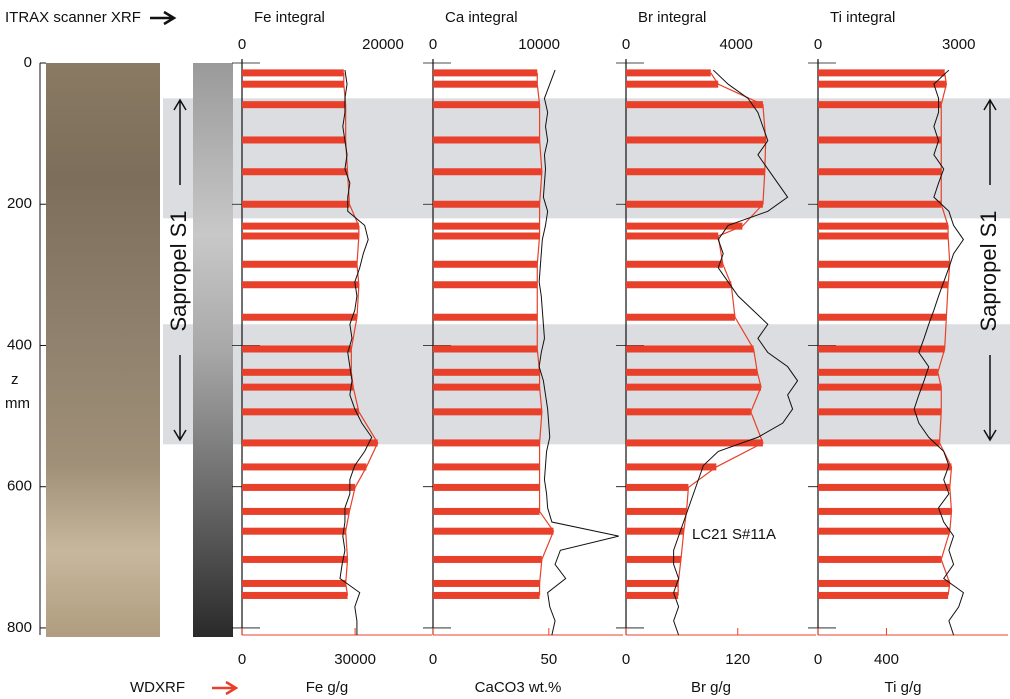  Describe the element at coordinates (539, 44) in the screenshot. I see `top-tick-label: 10000` at that location.